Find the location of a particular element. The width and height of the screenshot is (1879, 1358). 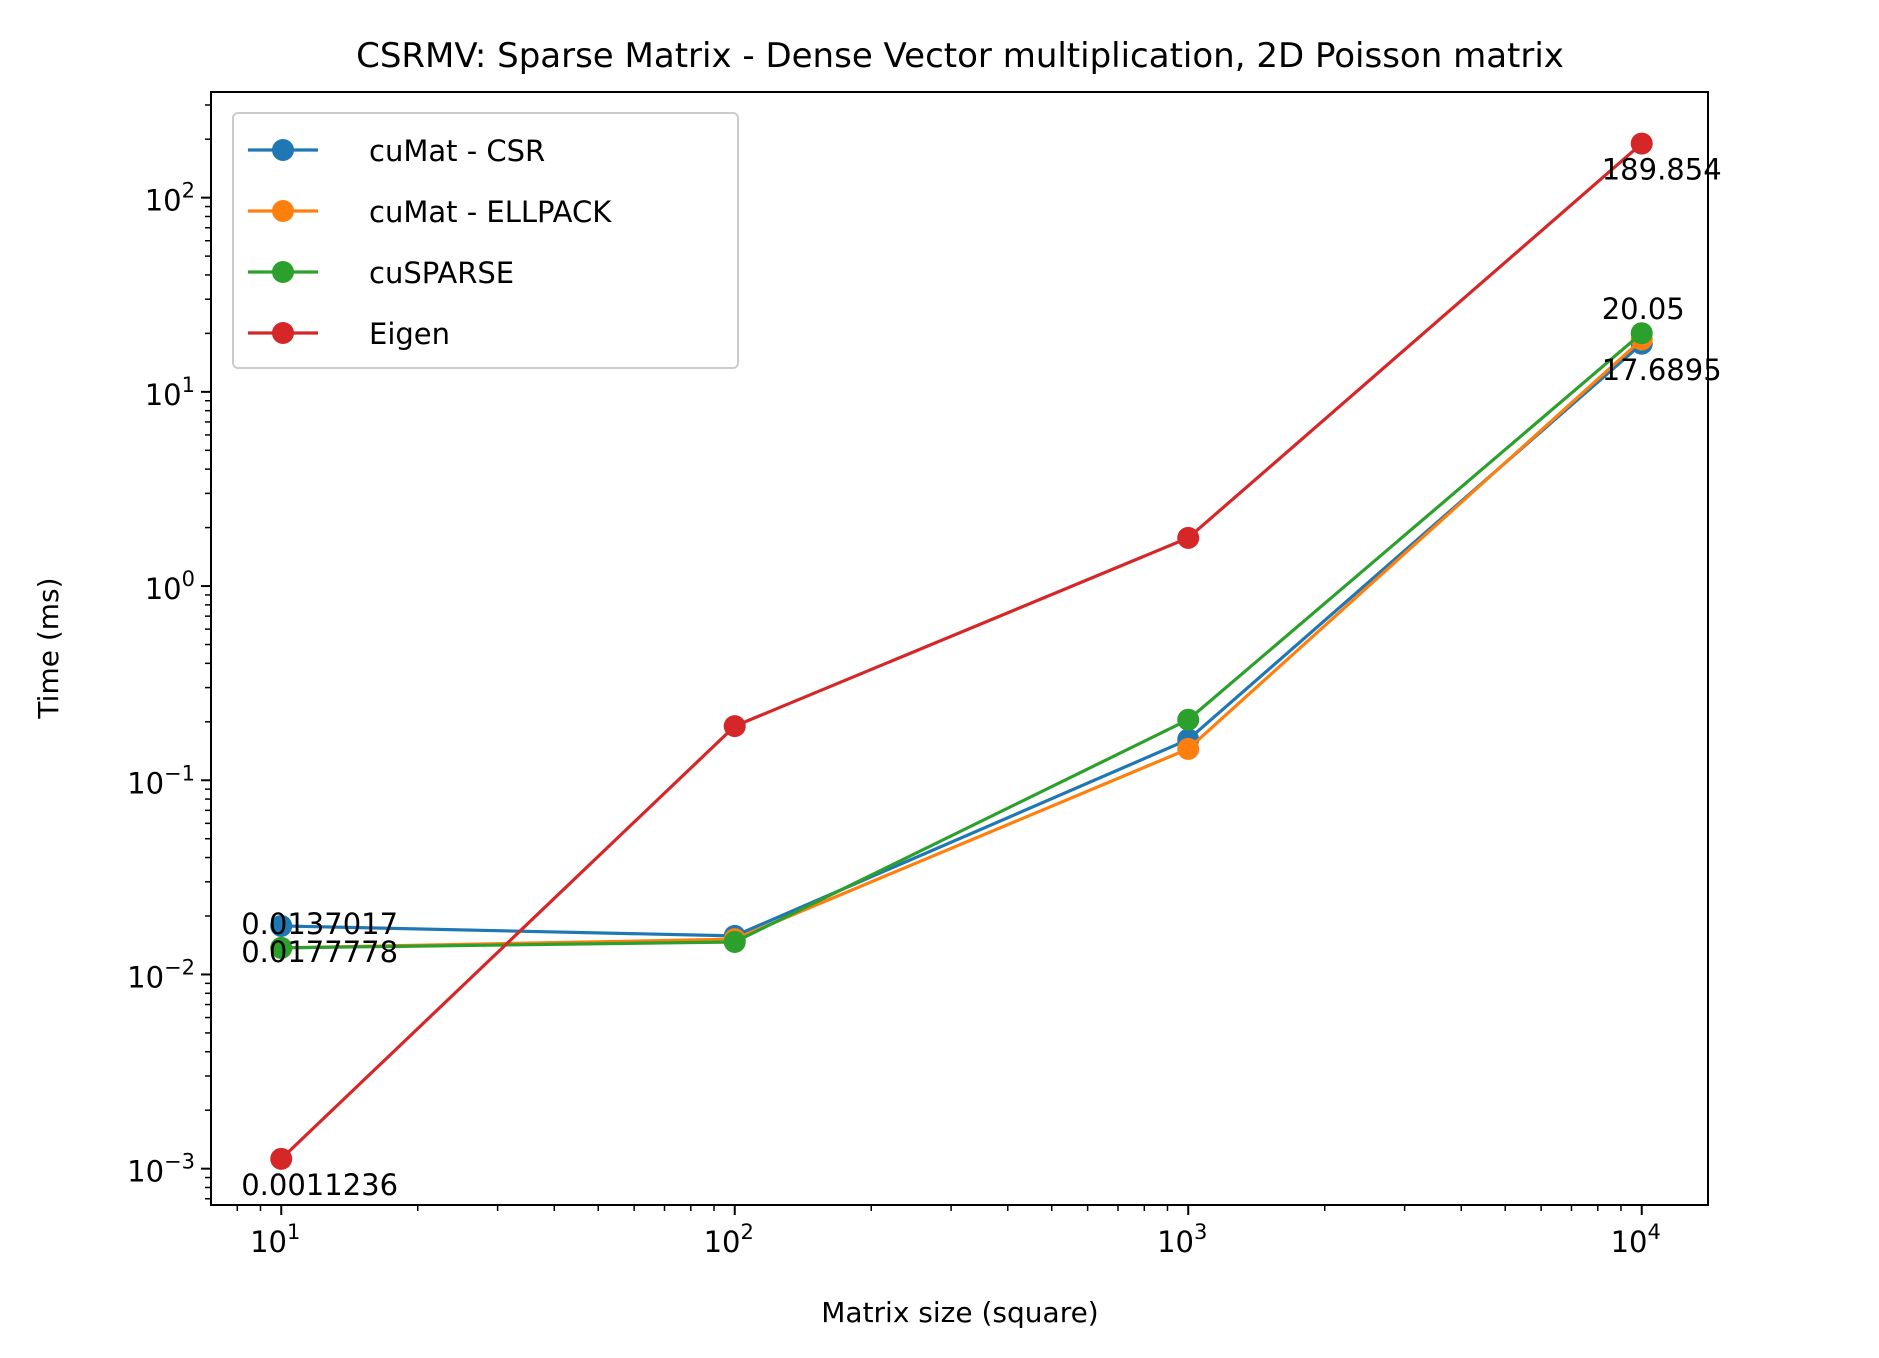

y-tick-label-exponent: 0 is located at coordinates (188, 579).